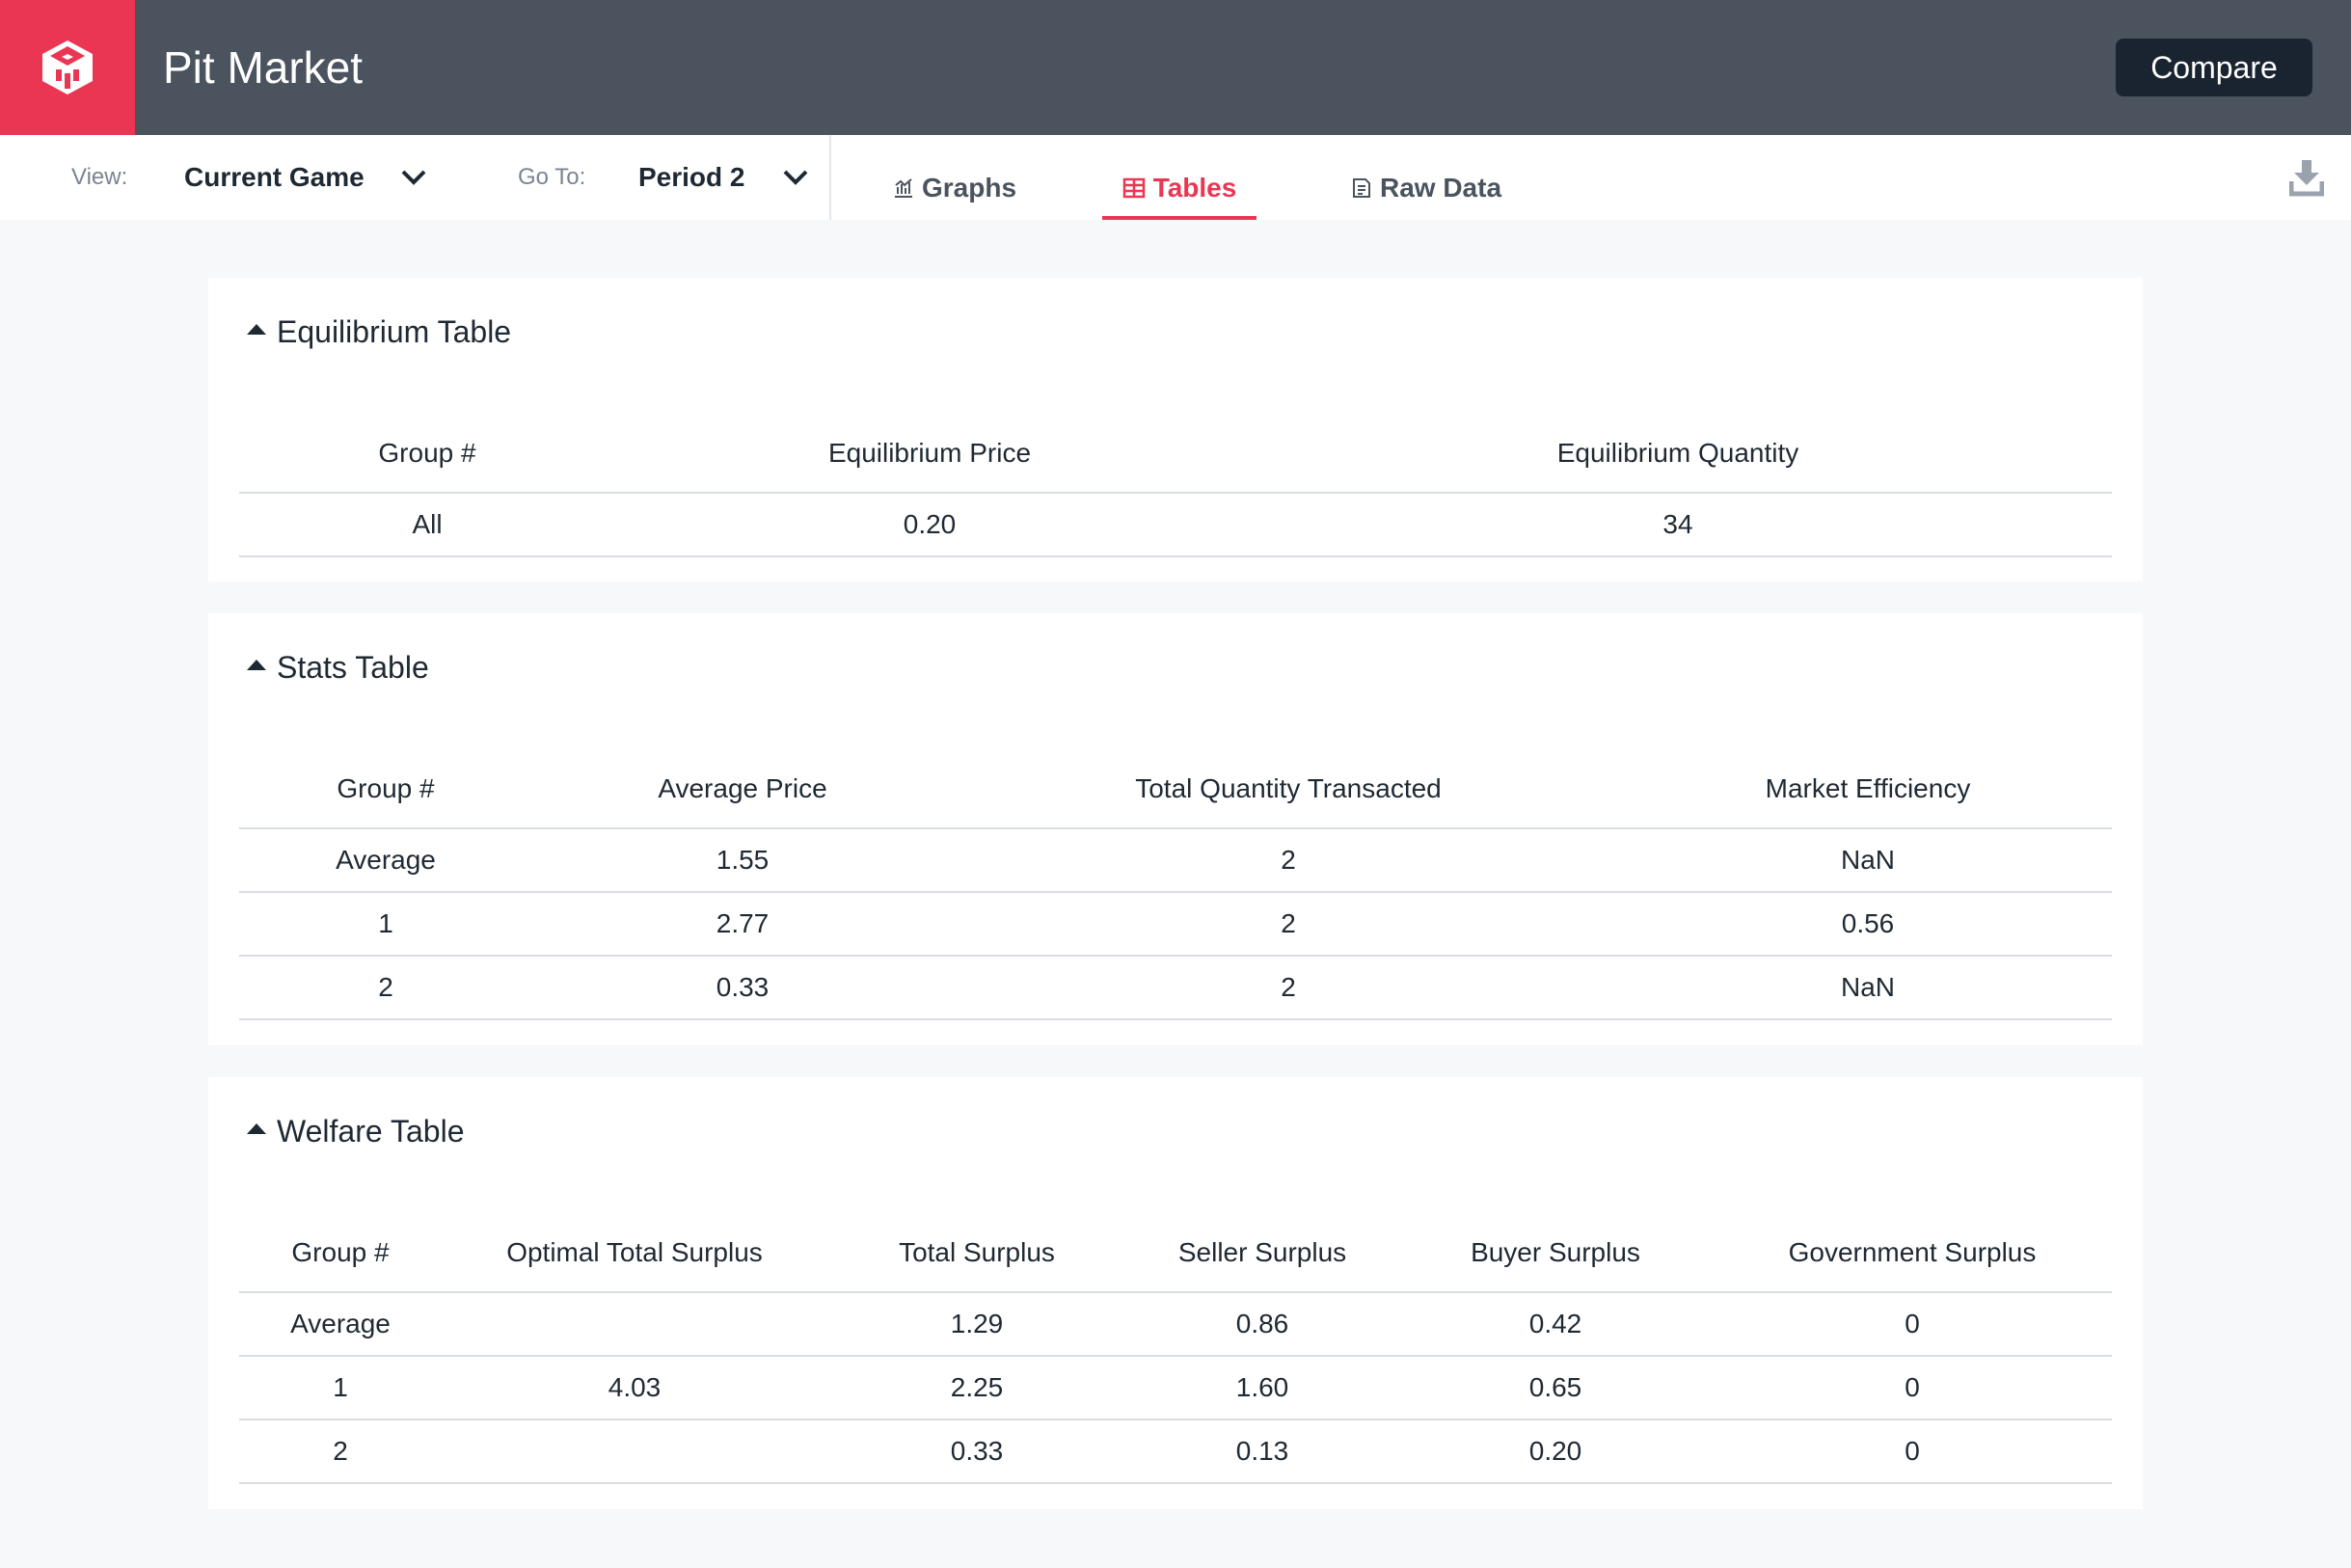 This screenshot has height=1568, width=2351. I want to click on goto-chevron-down-icon, so click(795, 177).